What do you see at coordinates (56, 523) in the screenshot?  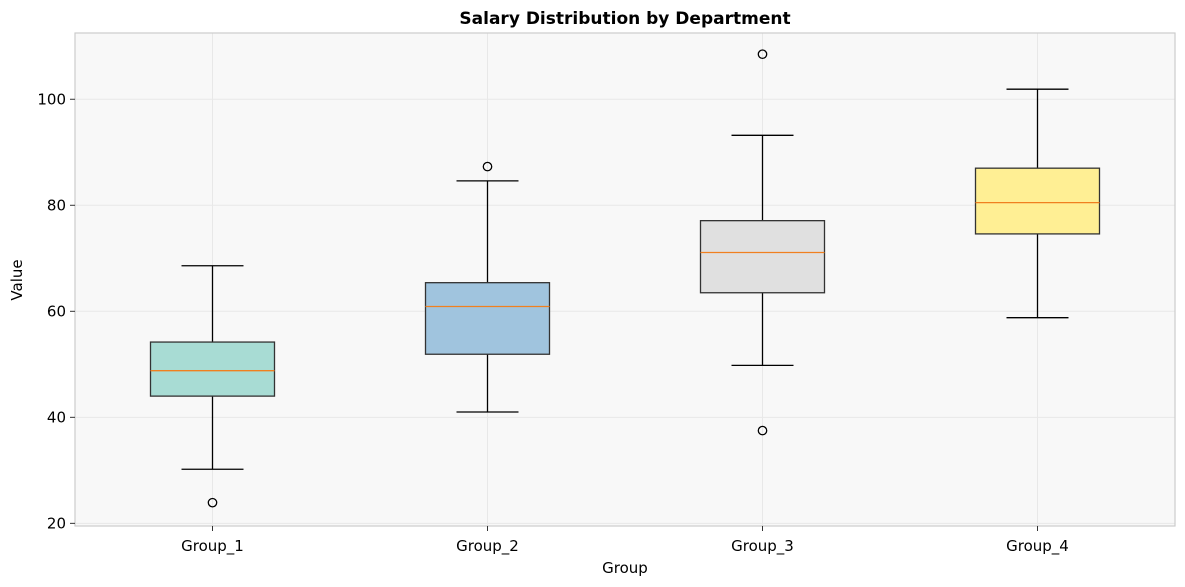 I see `y-tick-label: 20` at bounding box center [56, 523].